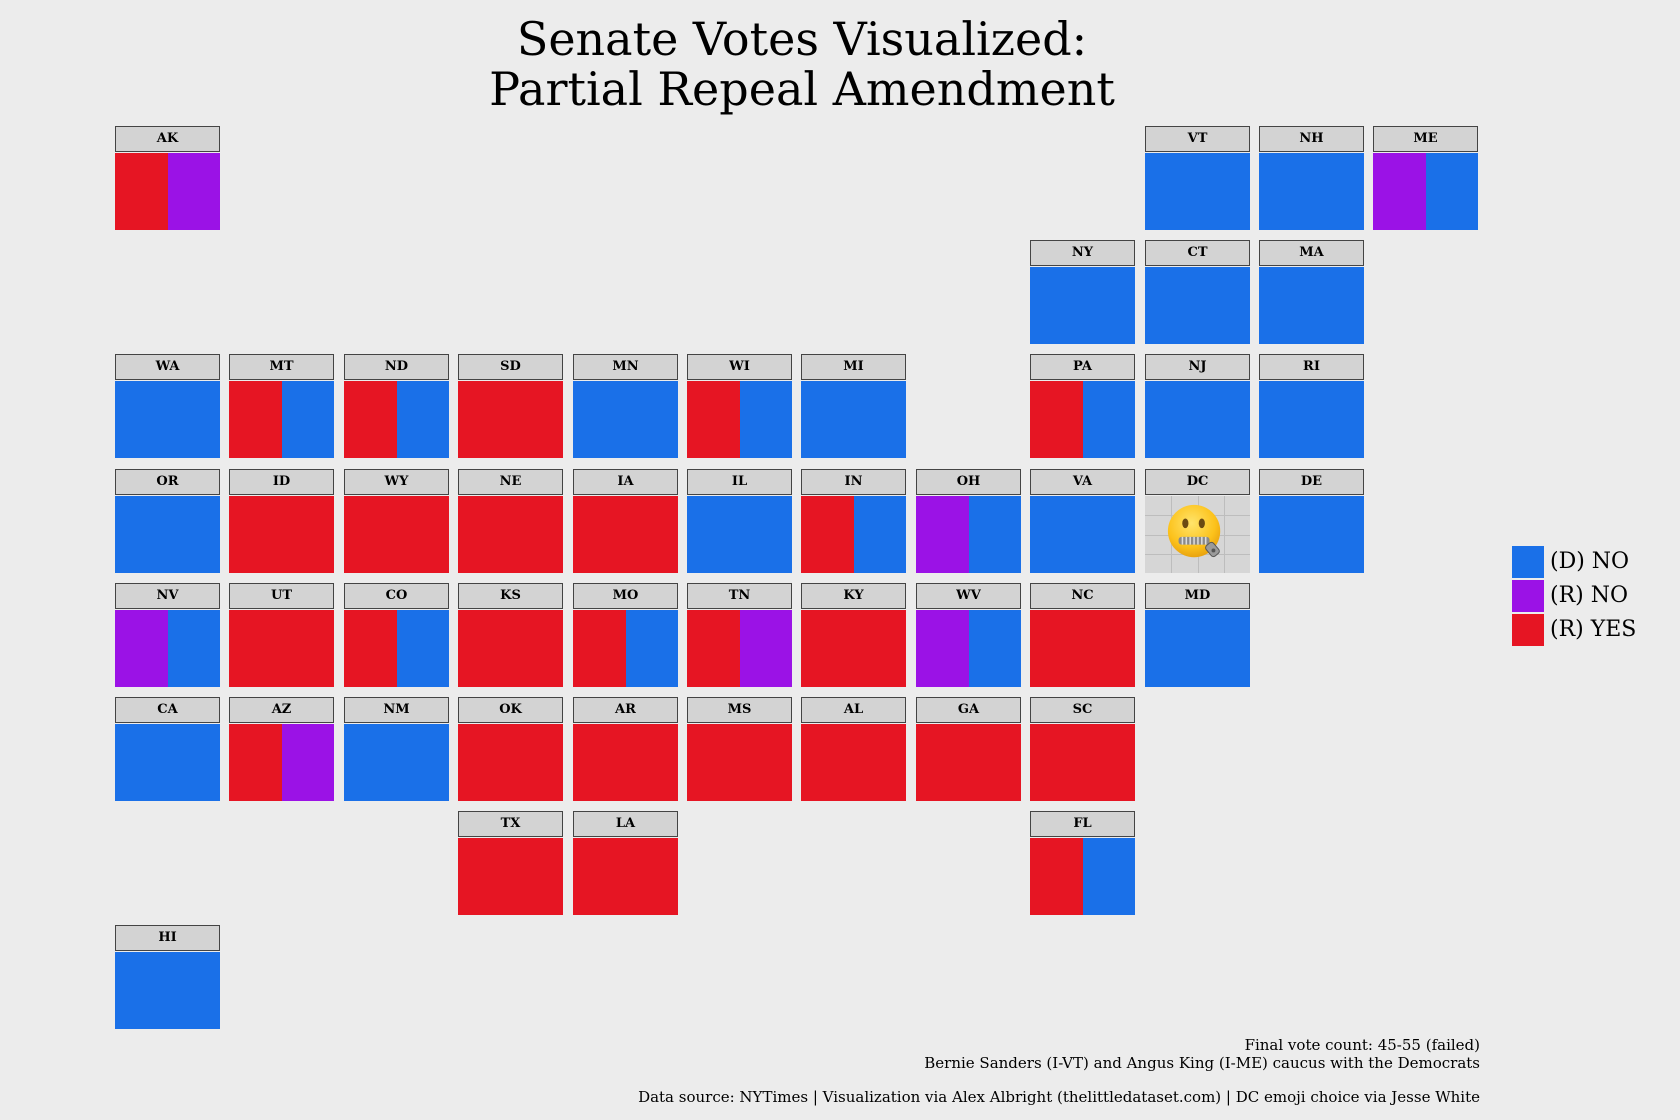 This screenshot has width=1680, height=1120. Describe the element at coordinates (802, 39) in the screenshot. I see `chart-title-line1: Senate Votes Visualized:` at that location.